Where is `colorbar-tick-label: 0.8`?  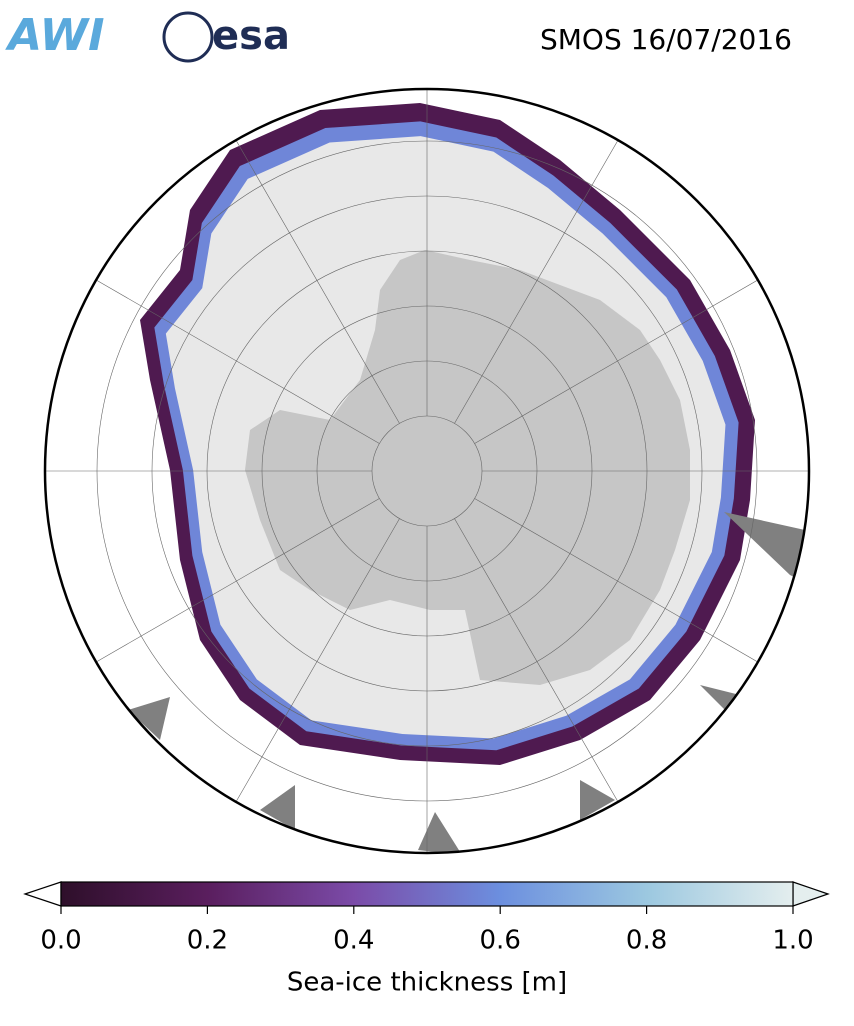 colorbar-tick-label: 0.8 is located at coordinates (646, 941).